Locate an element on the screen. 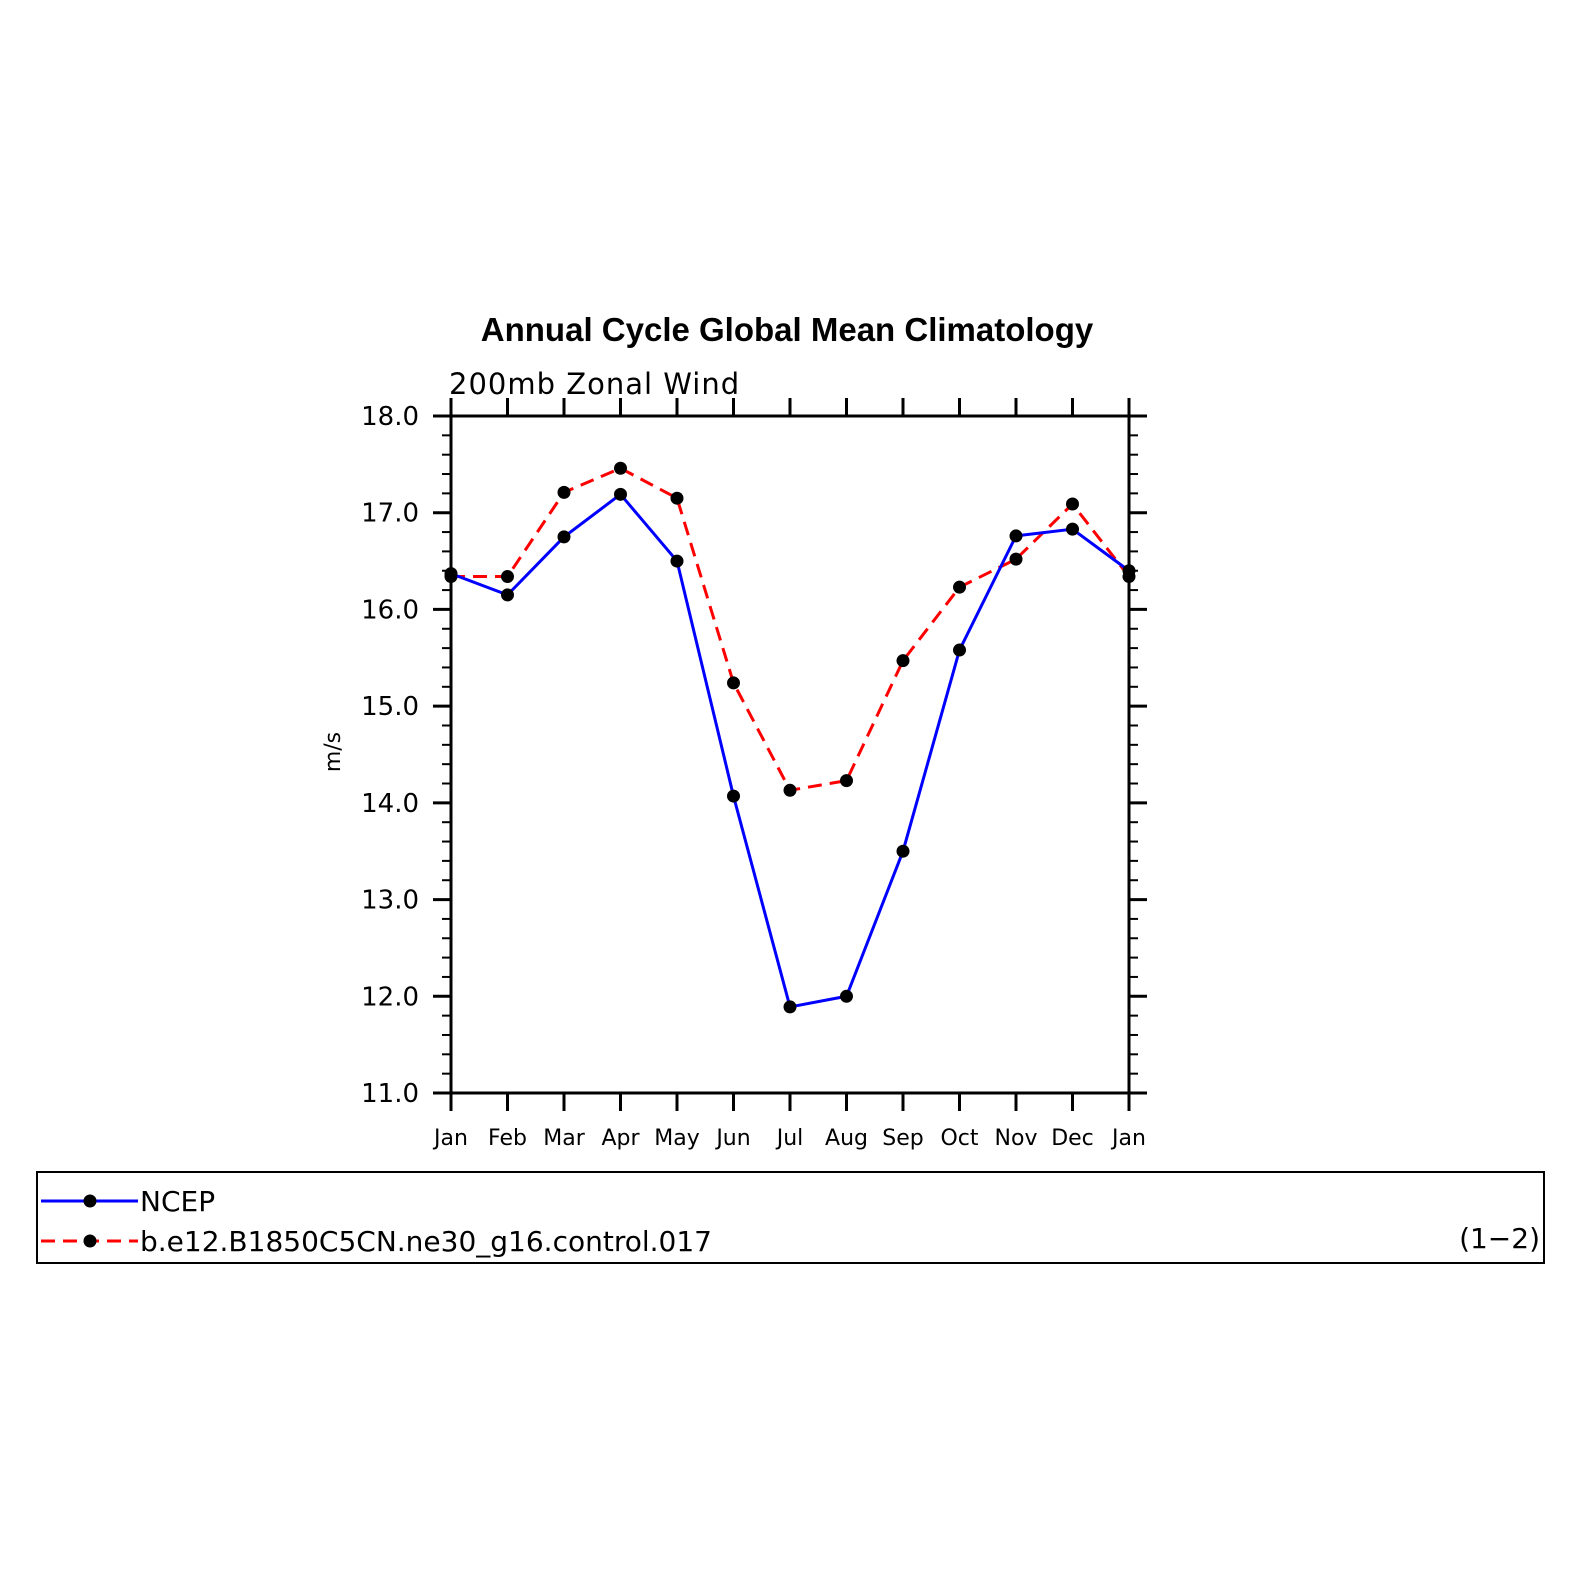  x-tick-label: Jul is located at coordinates (789, 1138).